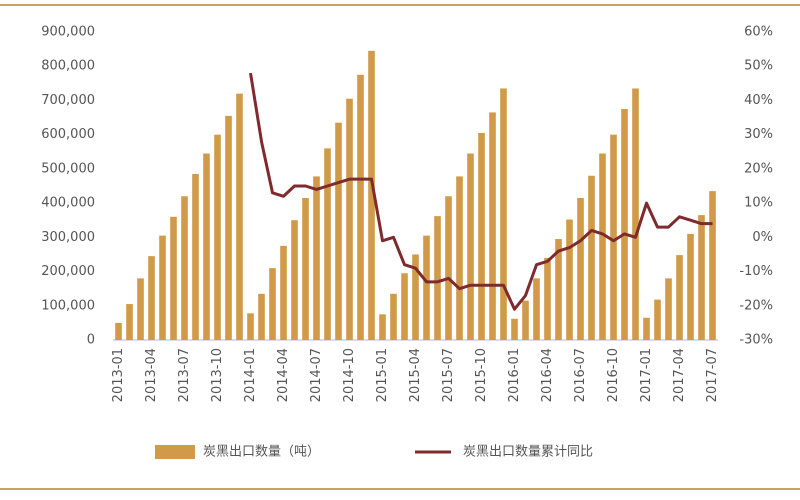 This screenshot has height=500, width=800. Describe the element at coordinates (758, 100) in the screenshot. I see `y2-tick-label: 40%` at that location.